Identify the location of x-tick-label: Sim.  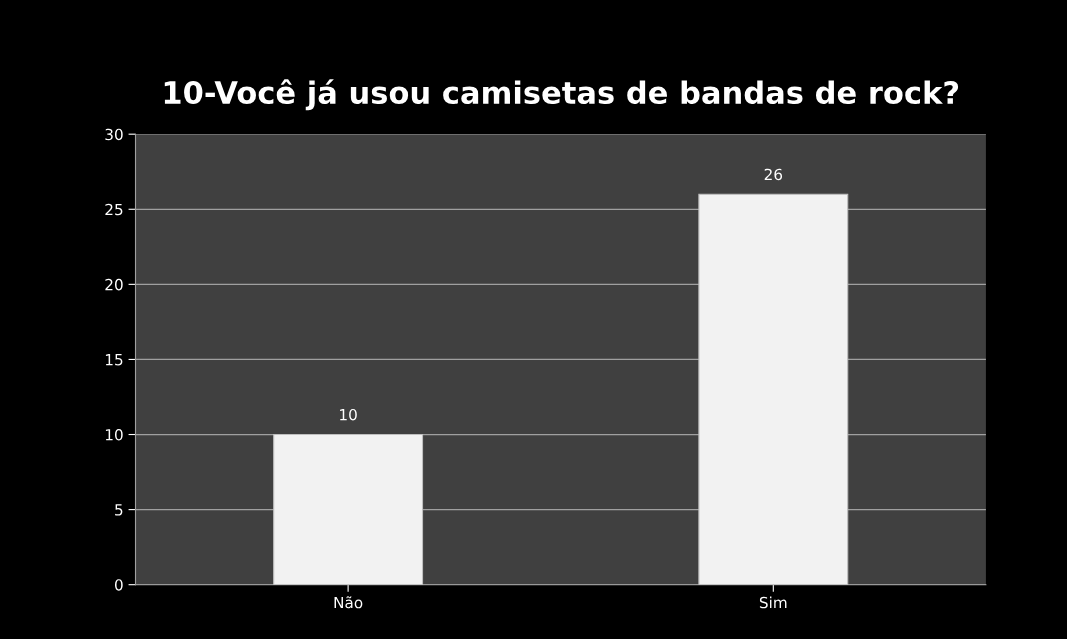
(773, 602).